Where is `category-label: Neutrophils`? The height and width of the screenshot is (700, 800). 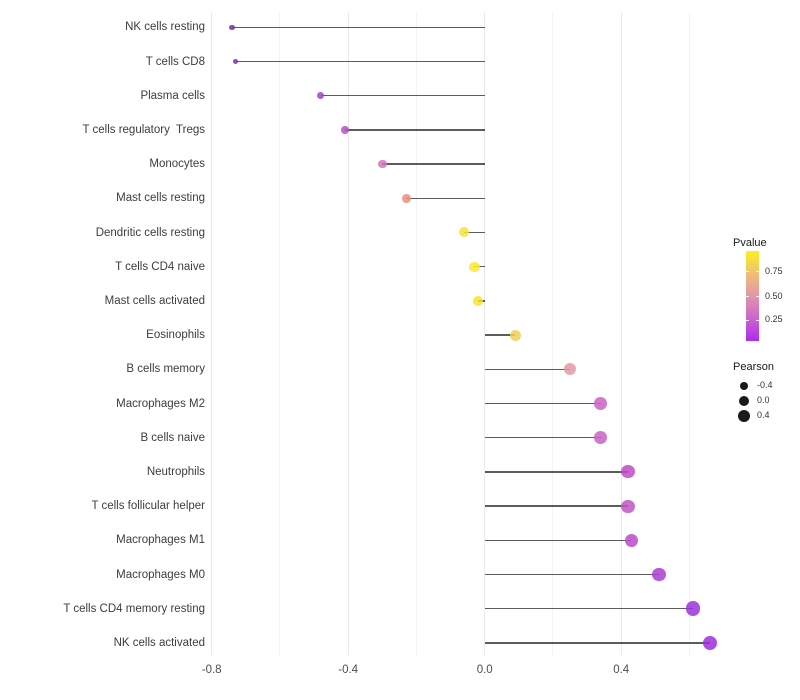 category-label: Neutrophils is located at coordinates (175, 471).